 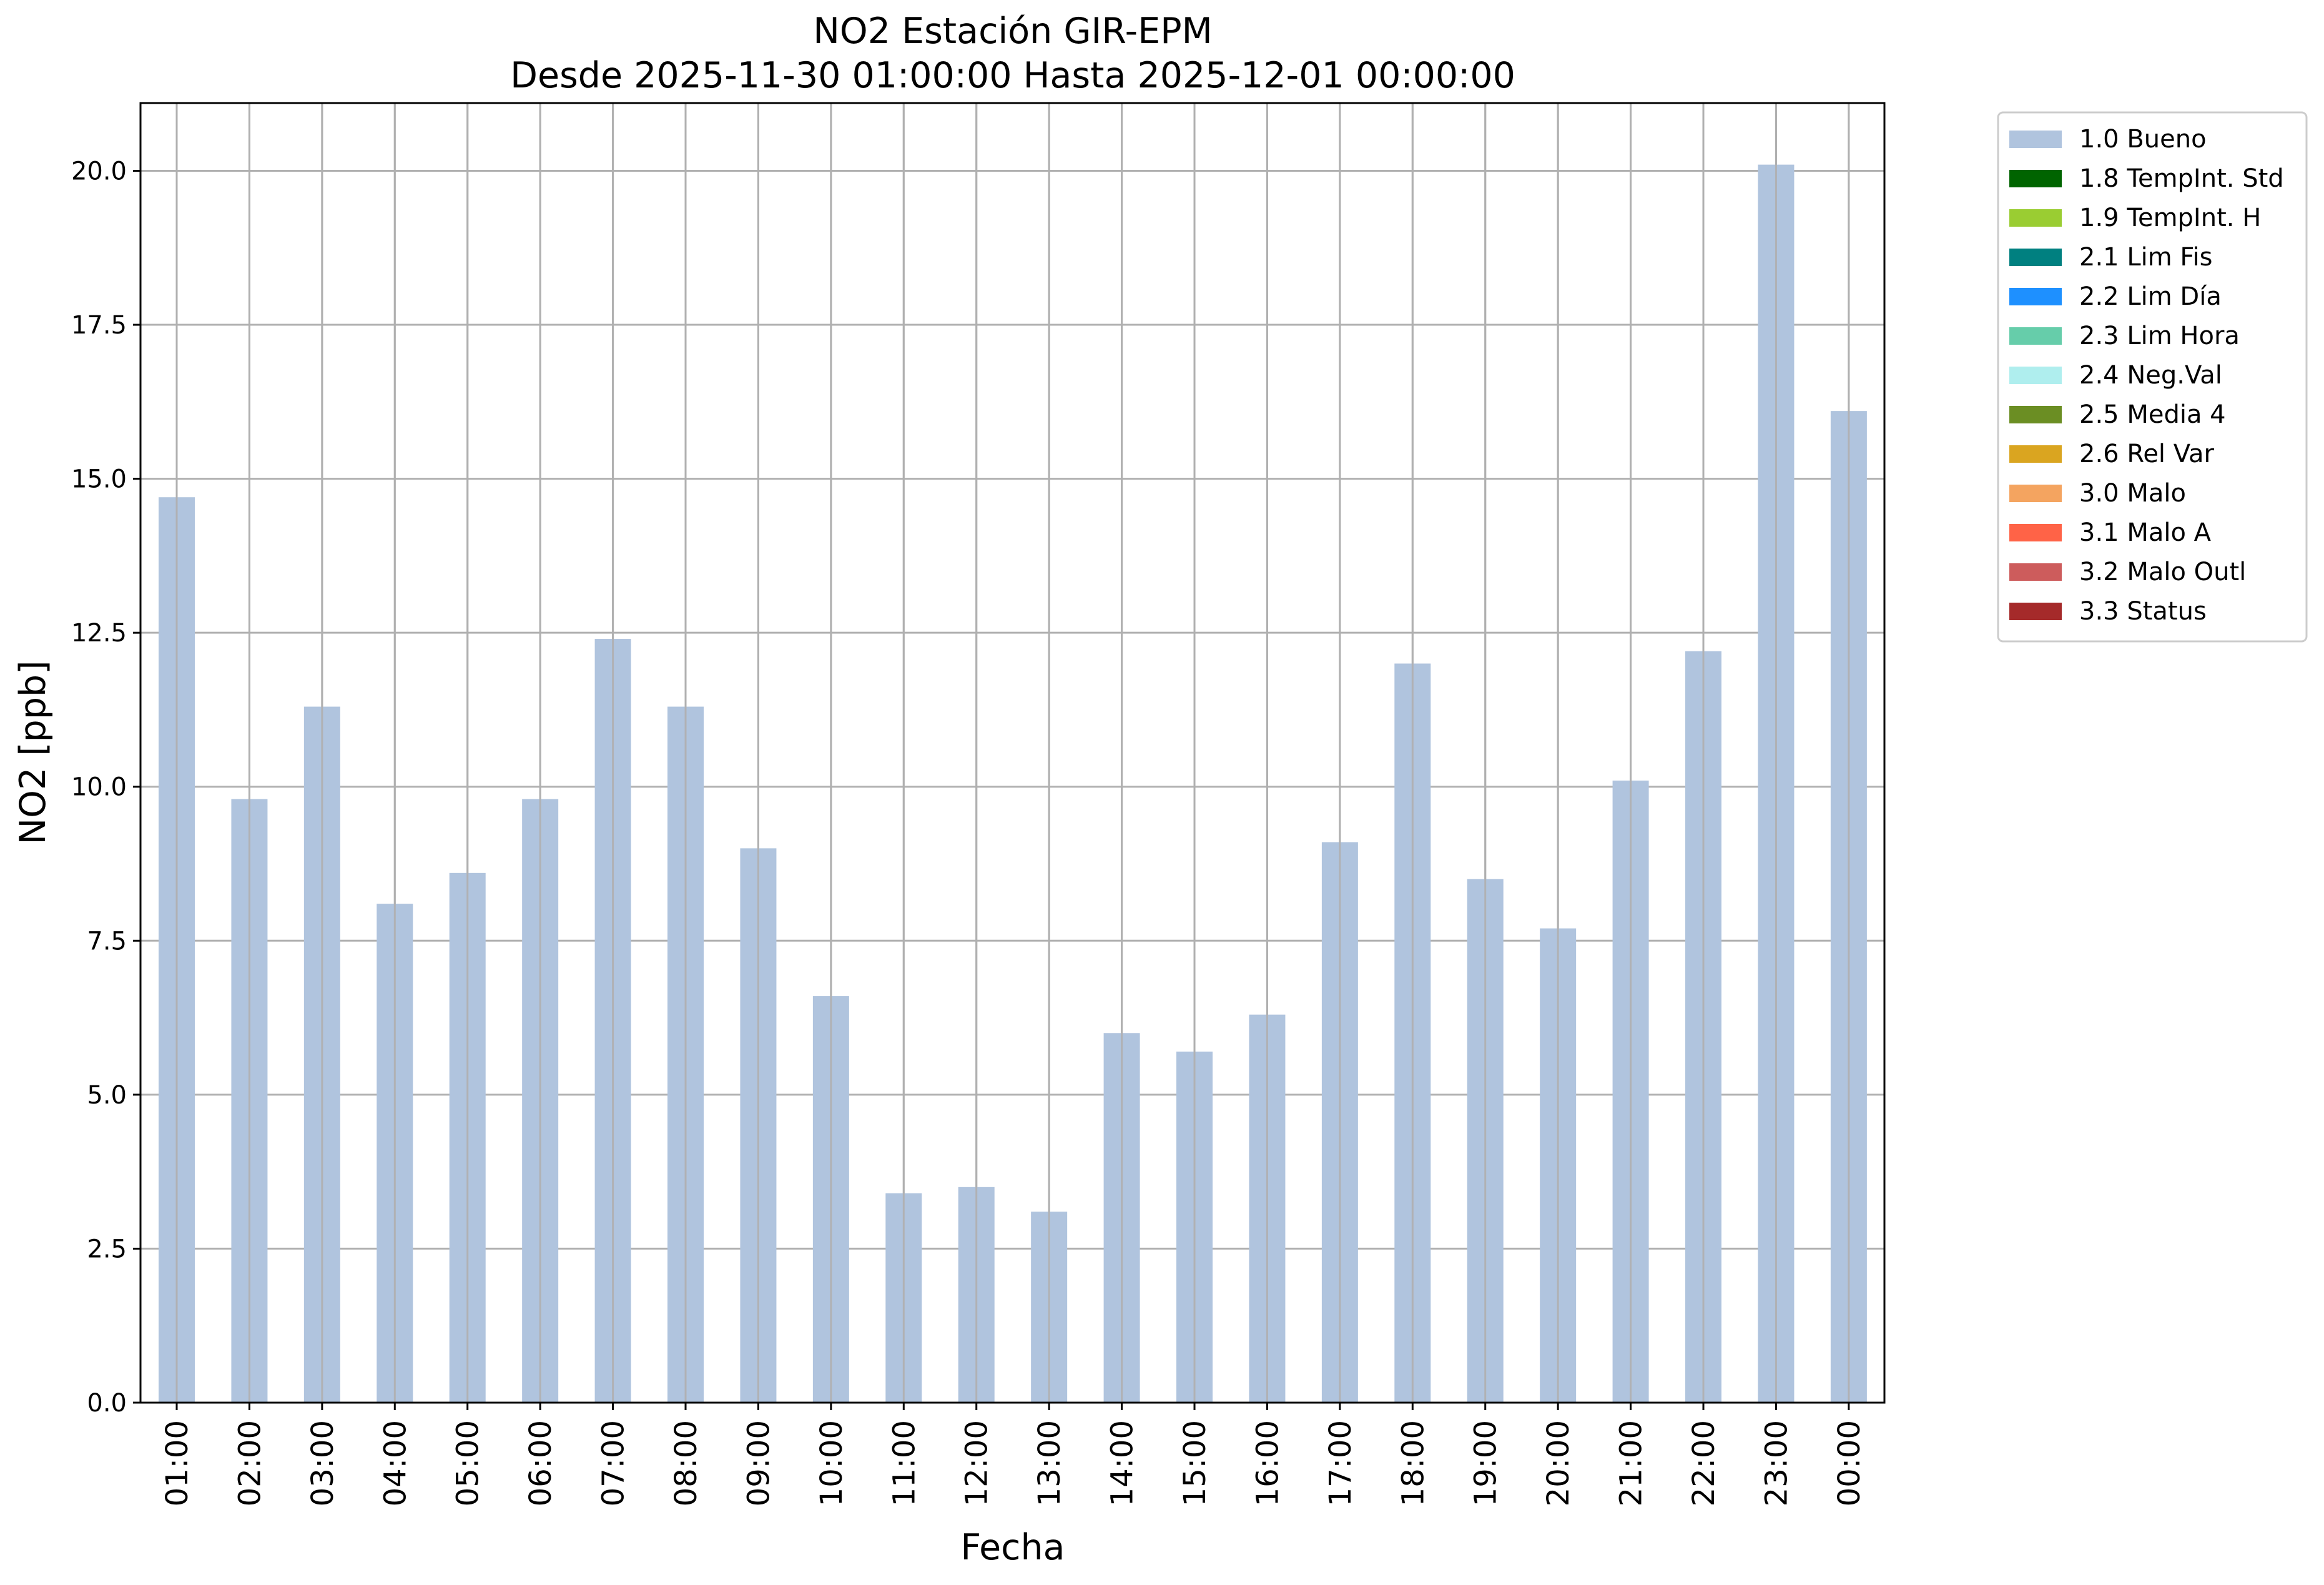 What do you see at coordinates (1013, 31) in the screenshot?
I see `chart-title: NO2 Estación GIR-EPM` at bounding box center [1013, 31].